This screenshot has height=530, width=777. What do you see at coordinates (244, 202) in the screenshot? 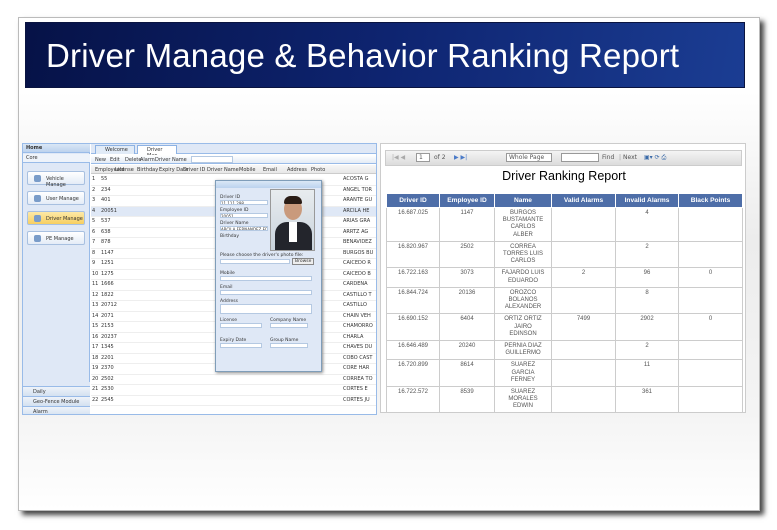
I see `field-input: 11.111.298` at bounding box center [244, 202].